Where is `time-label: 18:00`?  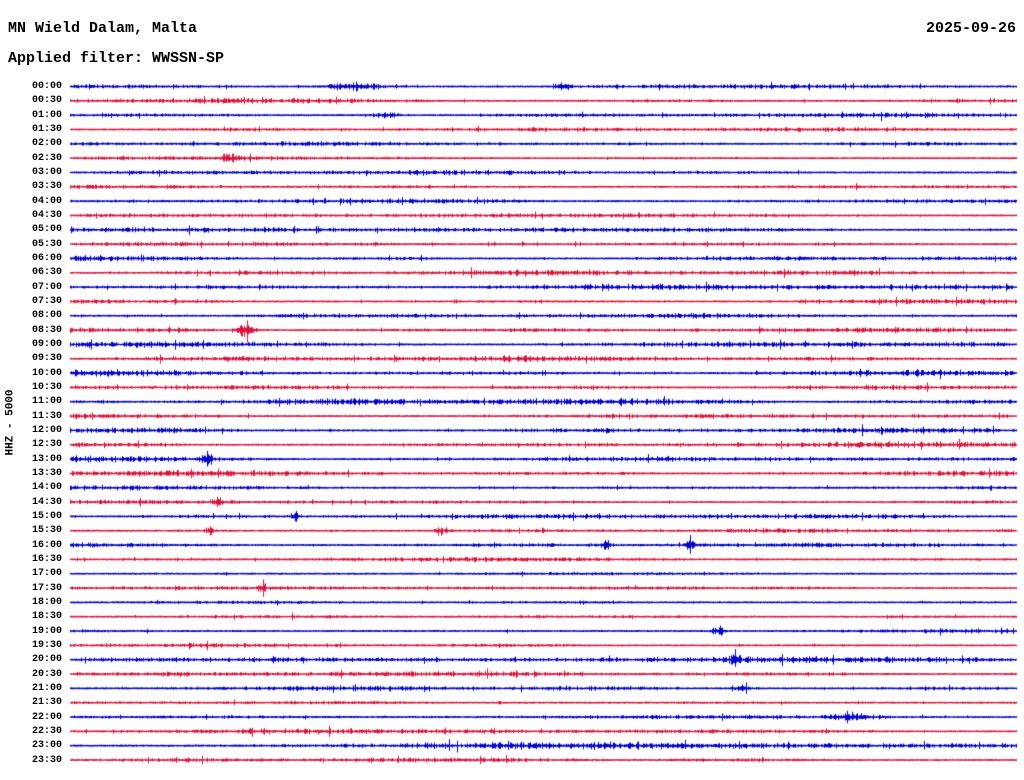 time-label: 18:00 is located at coordinates (46, 602).